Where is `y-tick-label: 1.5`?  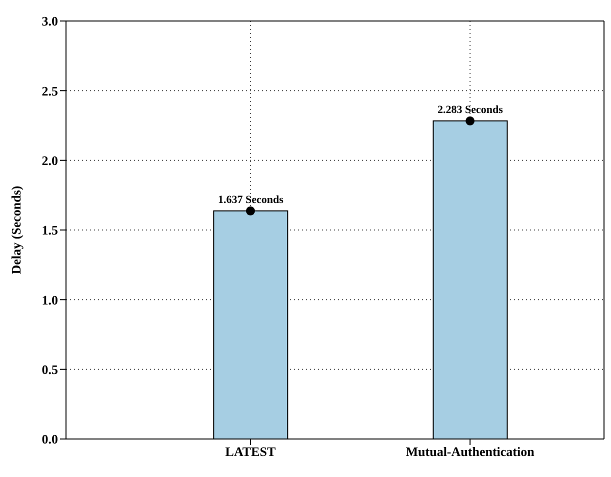
y-tick-label: 1.5 is located at coordinates (50, 230).